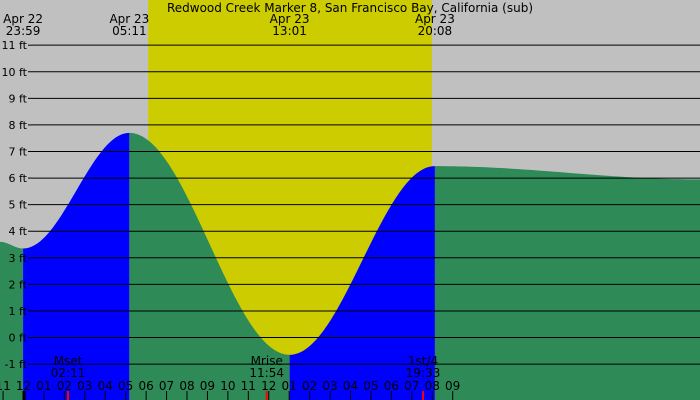 Image resolution: width=700 pixels, height=400 pixels. I want to click on ebb-area, so click(12, 320).